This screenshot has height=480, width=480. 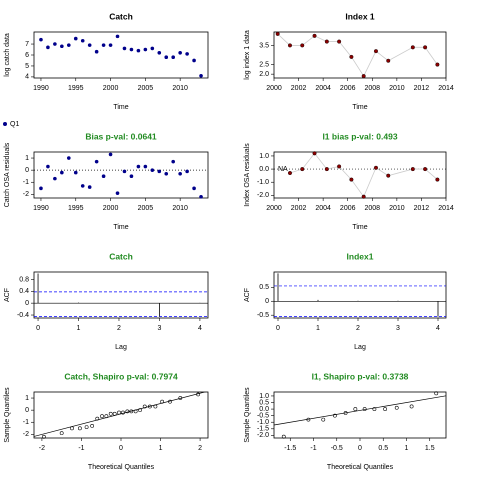 What do you see at coordinates (263, 435) in the screenshot?
I see `y-tick-label: -2.0` at bounding box center [263, 435].